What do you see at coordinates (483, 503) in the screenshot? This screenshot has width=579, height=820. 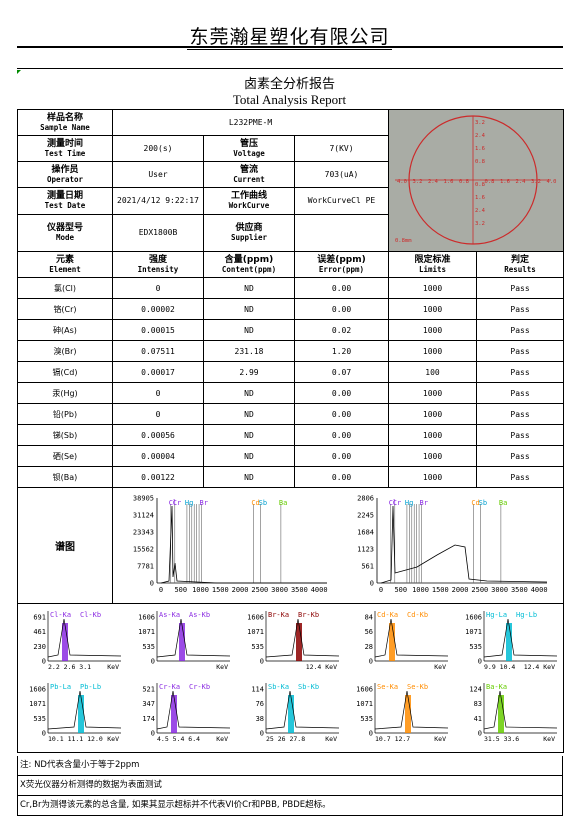 I see `marker-label: Sb` at bounding box center [483, 503].